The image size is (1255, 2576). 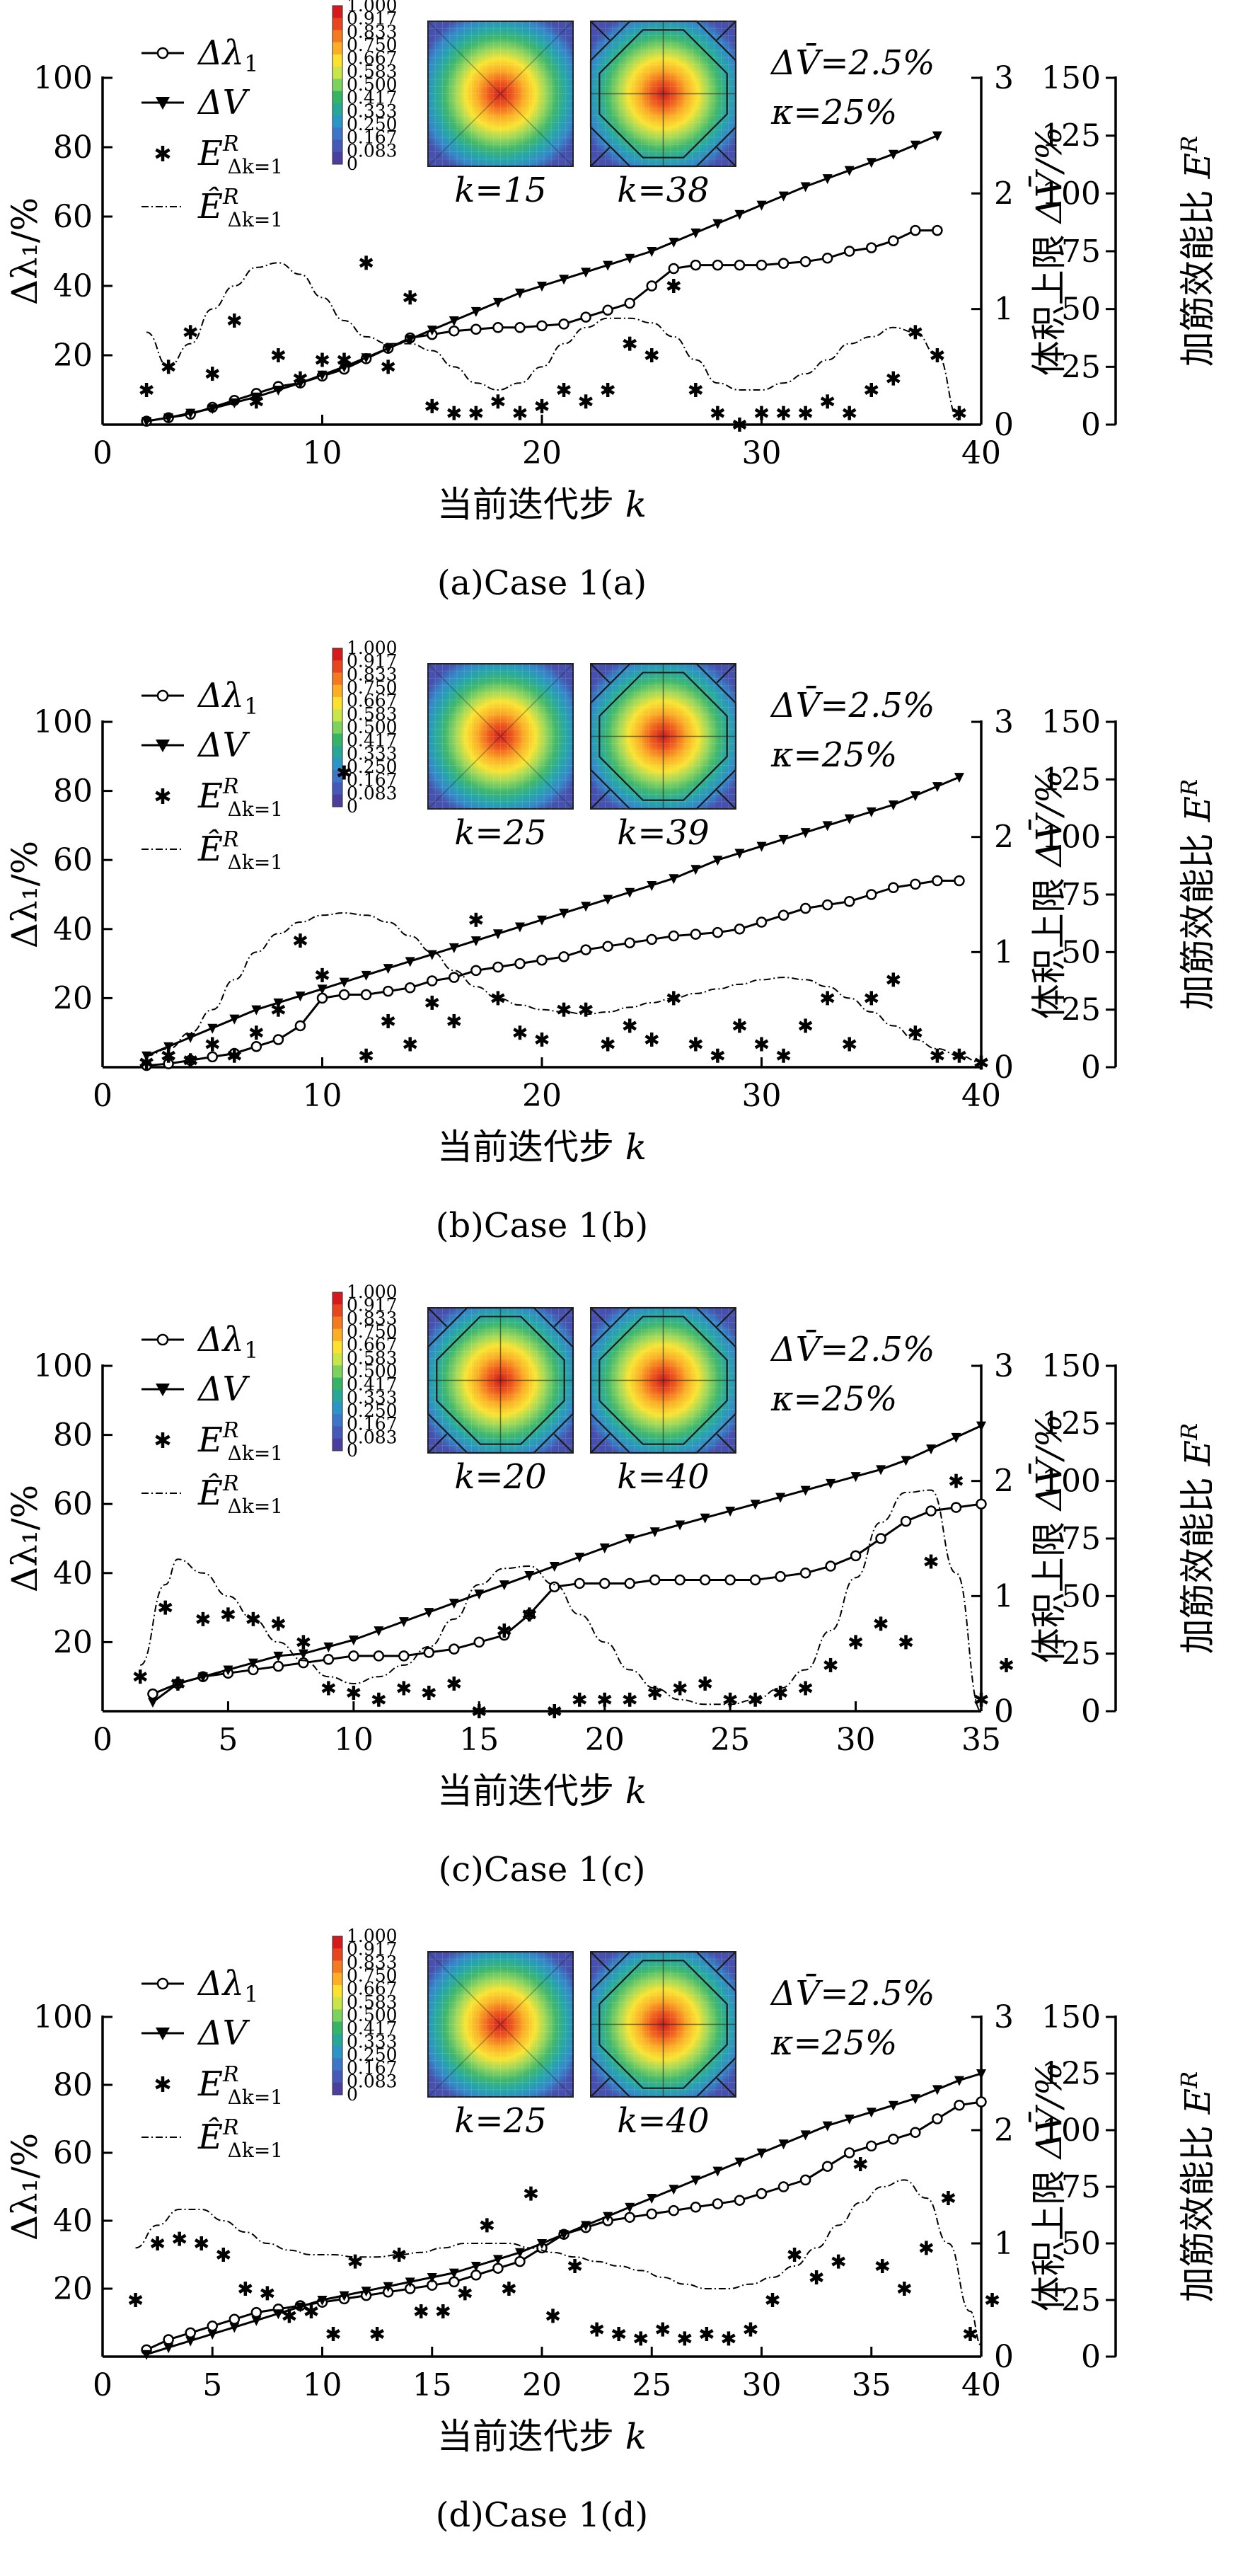 I want to click on panel-caption: (a)Case 1(a), so click(x=542, y=583).